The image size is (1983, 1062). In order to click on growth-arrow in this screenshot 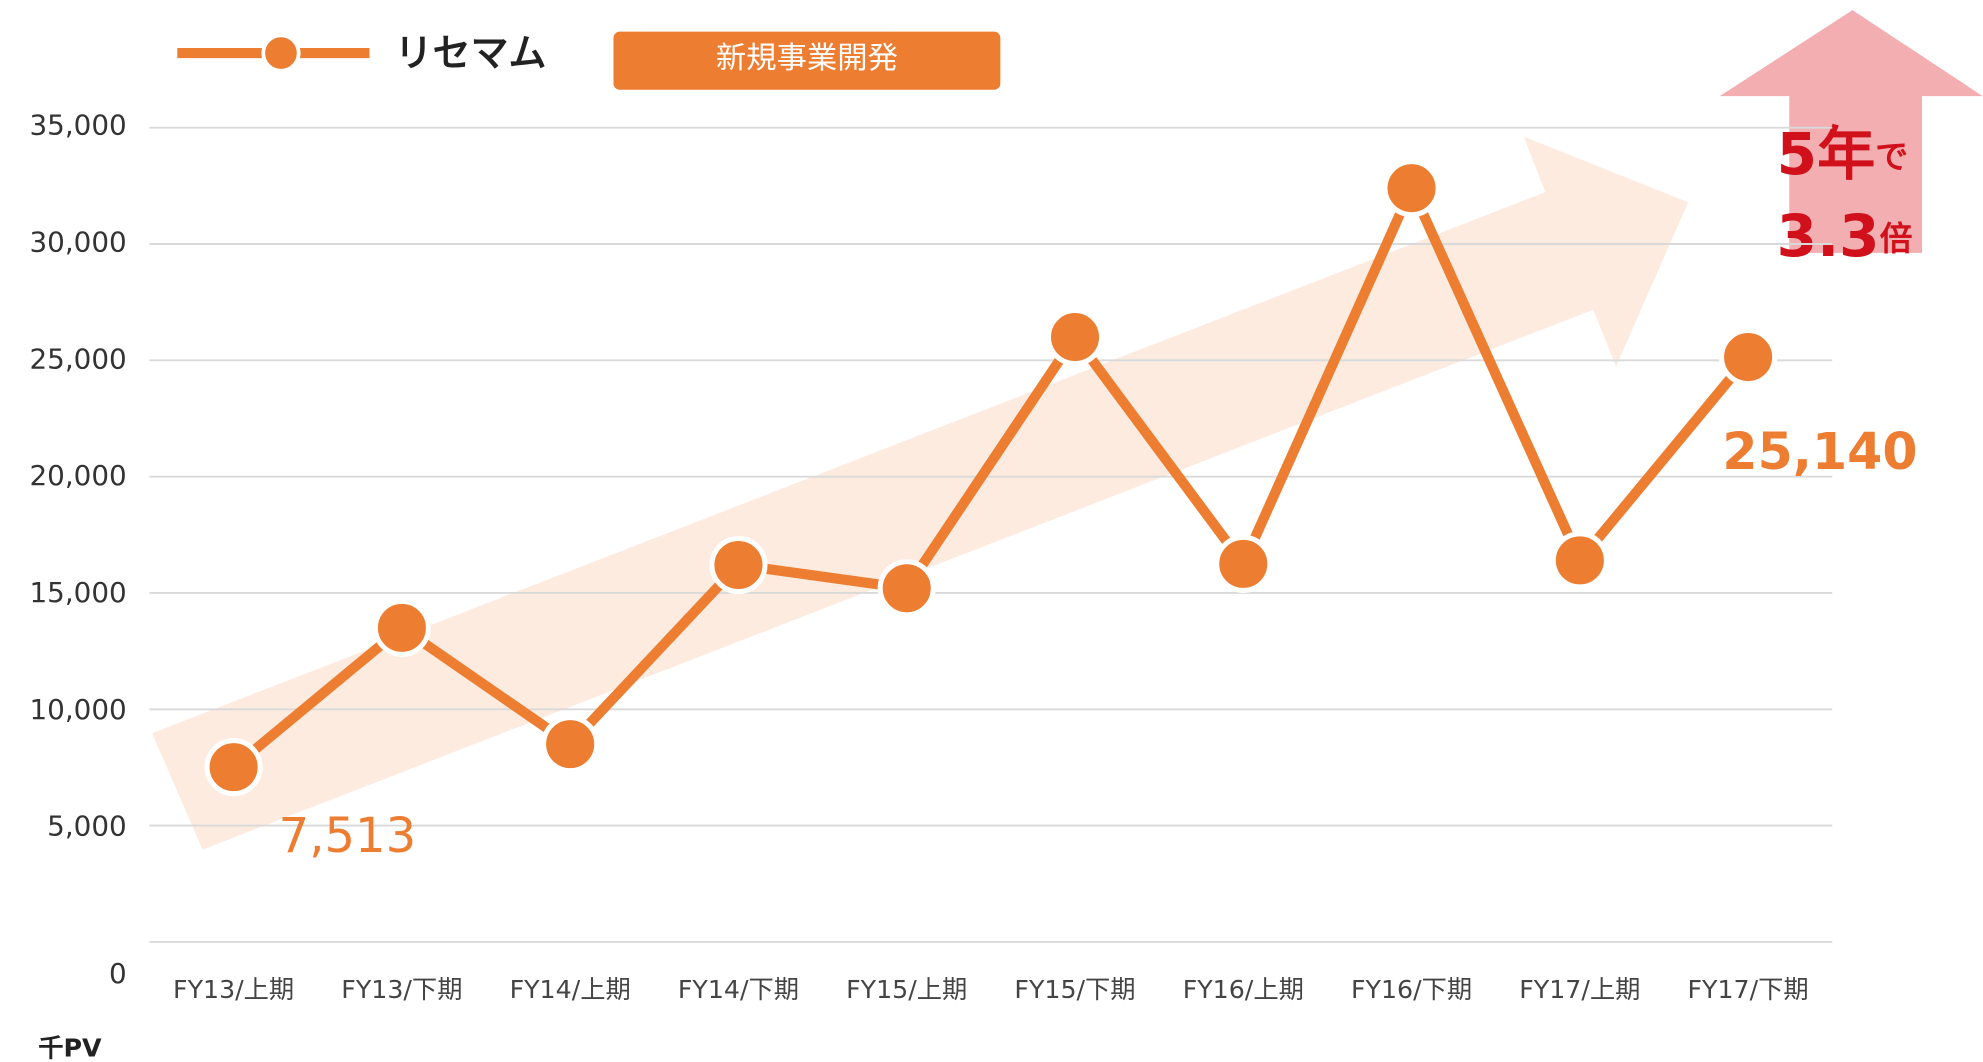, I will do `click(1851, 131)`.